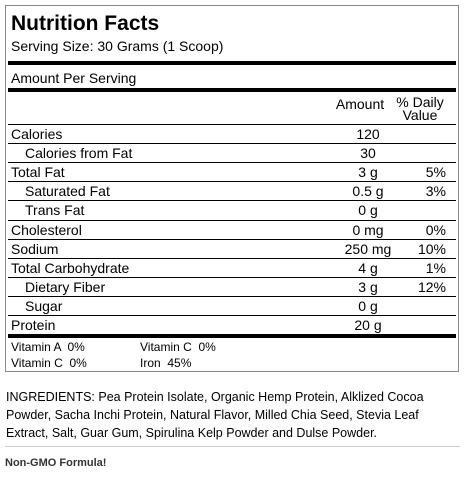 The width and height of the screenshot is (465, 478). I want to click on daily-value: 12%, so click(431, 286).